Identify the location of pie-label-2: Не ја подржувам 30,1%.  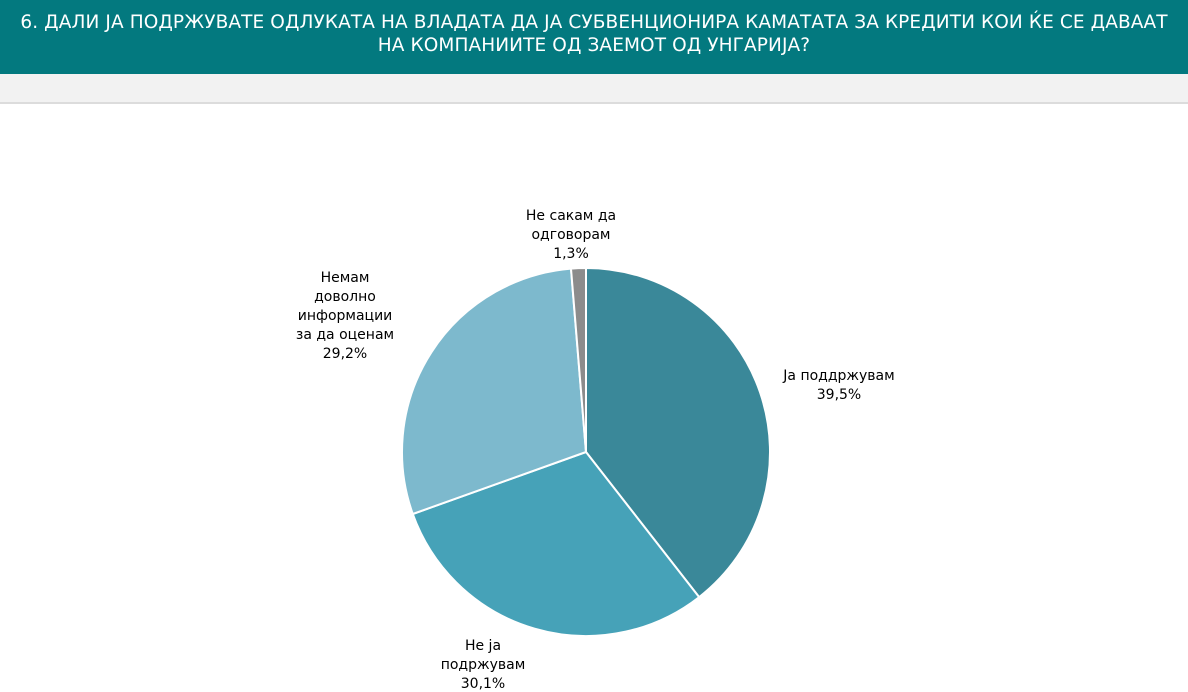
(483, 665).